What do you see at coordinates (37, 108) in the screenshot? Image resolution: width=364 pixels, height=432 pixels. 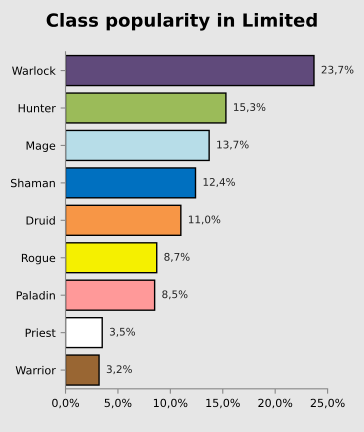 I see `y-tick-label: Hunter` at bounding box center [37, 108].